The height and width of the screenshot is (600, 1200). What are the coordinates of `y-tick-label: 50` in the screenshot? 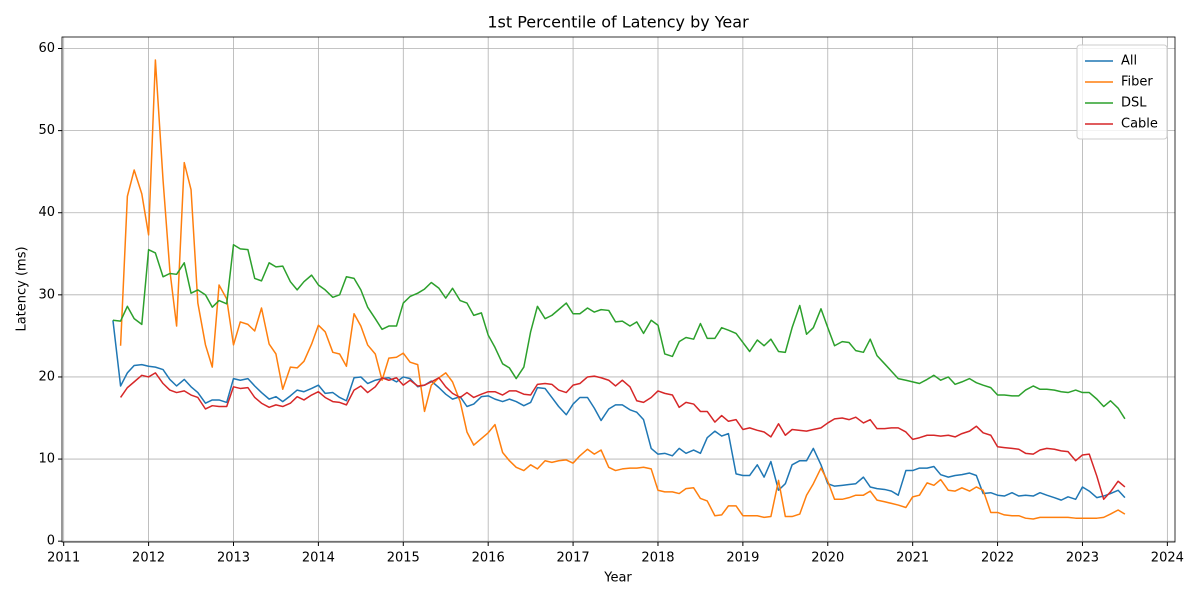 It's located at (46, 130).